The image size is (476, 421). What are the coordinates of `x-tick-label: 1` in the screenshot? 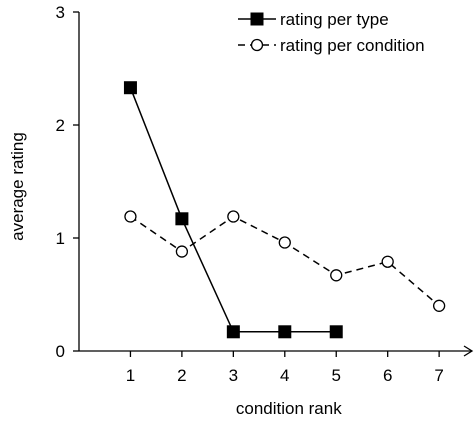 It's located at (130, 375).